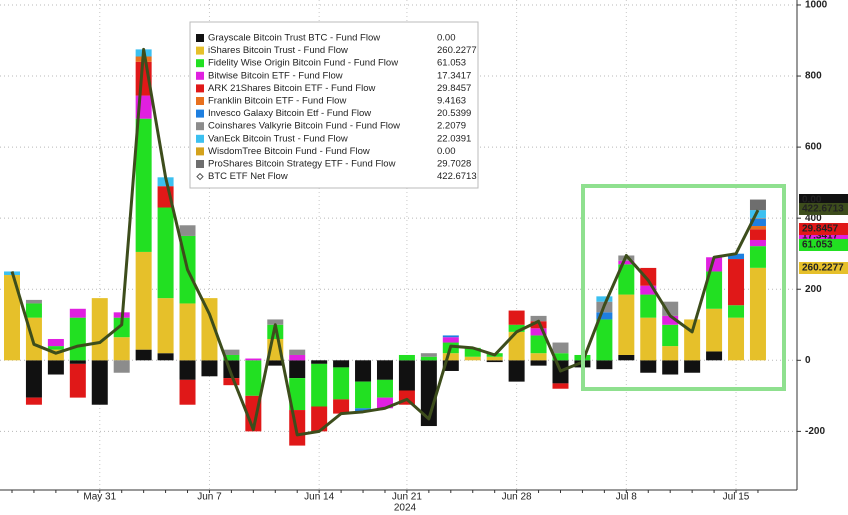  Describe the element at coordinates (736, 497) in the screenshot. I see `x-tick-label: Jul 15` at that location.